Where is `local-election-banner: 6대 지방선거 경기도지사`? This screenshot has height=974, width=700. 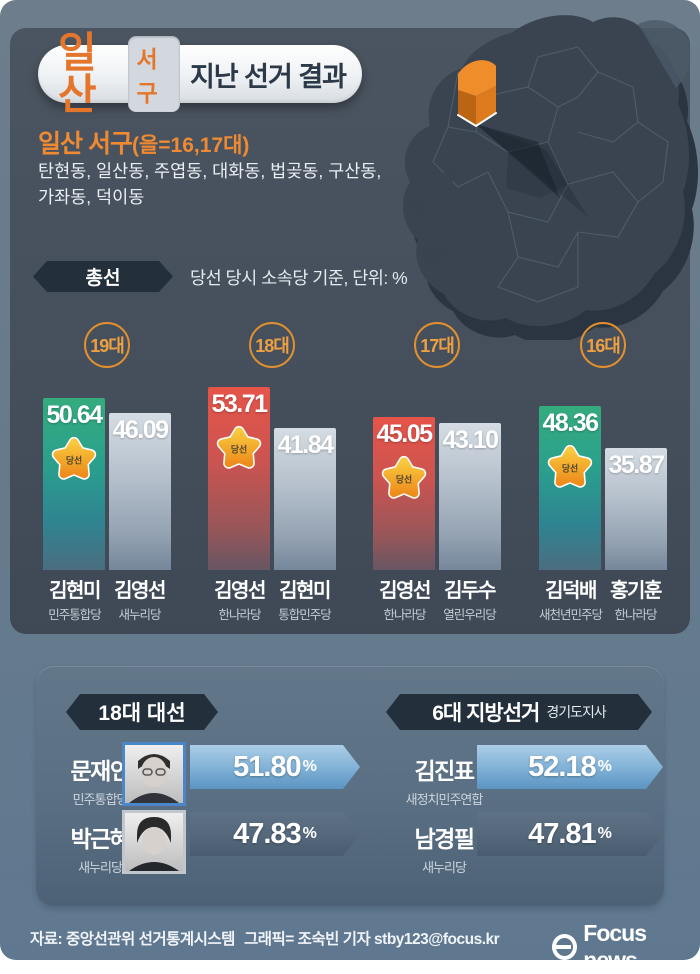
local-election-banner: 6대 지방선거 경기도지사 is located at coordinates (519, 712).